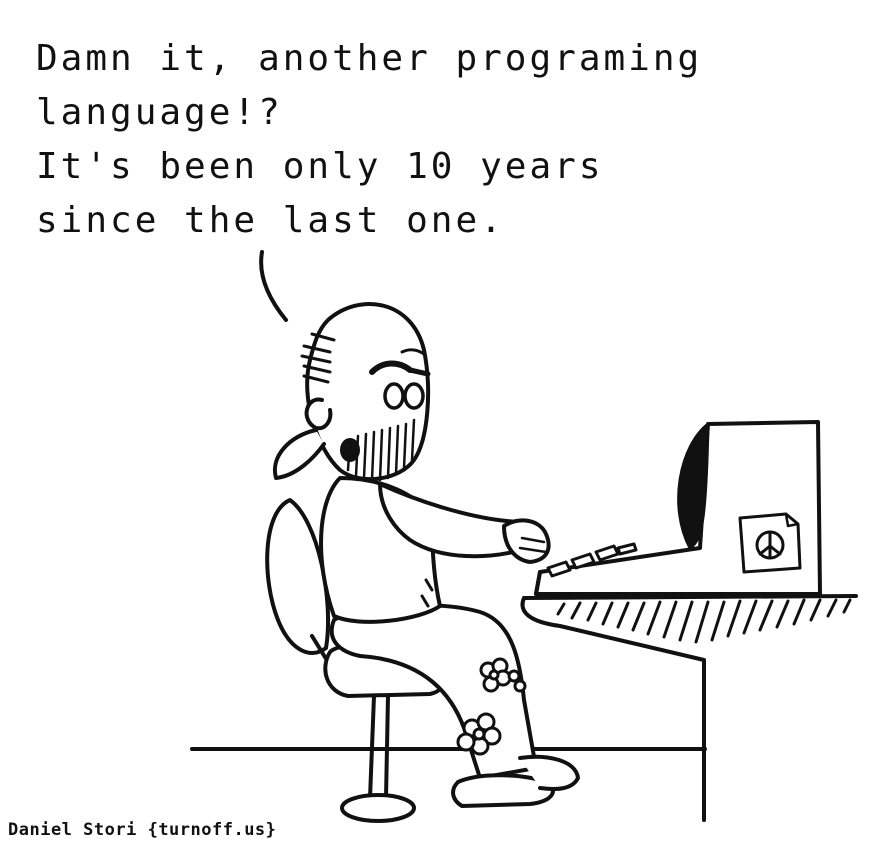 Image resolution: width=894 pixels, height=852 pixels. I want to click on eye-left, so click(394, 396).